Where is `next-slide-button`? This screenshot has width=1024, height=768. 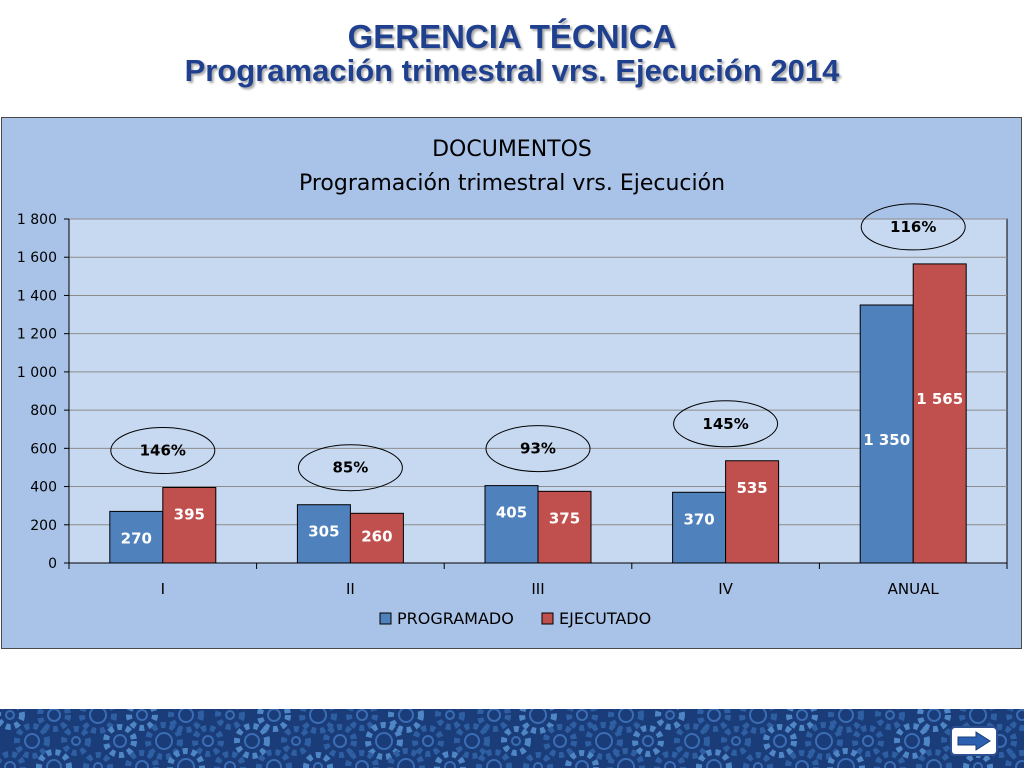
next-slide-button is located at coordinates (974, 741).